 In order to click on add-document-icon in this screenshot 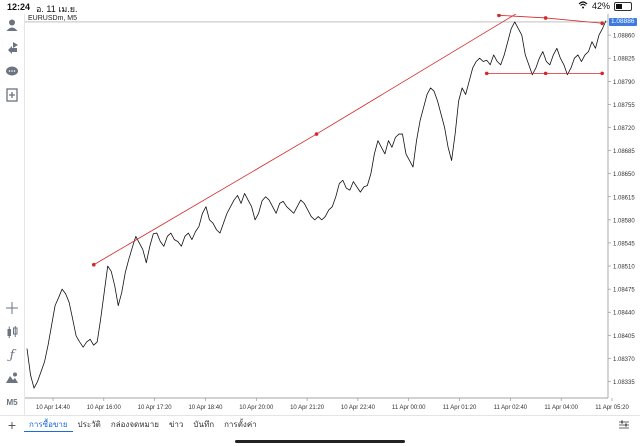, I will do `click(12, 95)`.